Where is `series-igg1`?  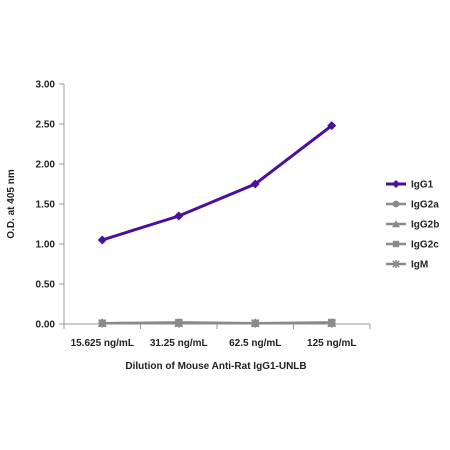 series-igg1 is located at coordinates (217, 183).